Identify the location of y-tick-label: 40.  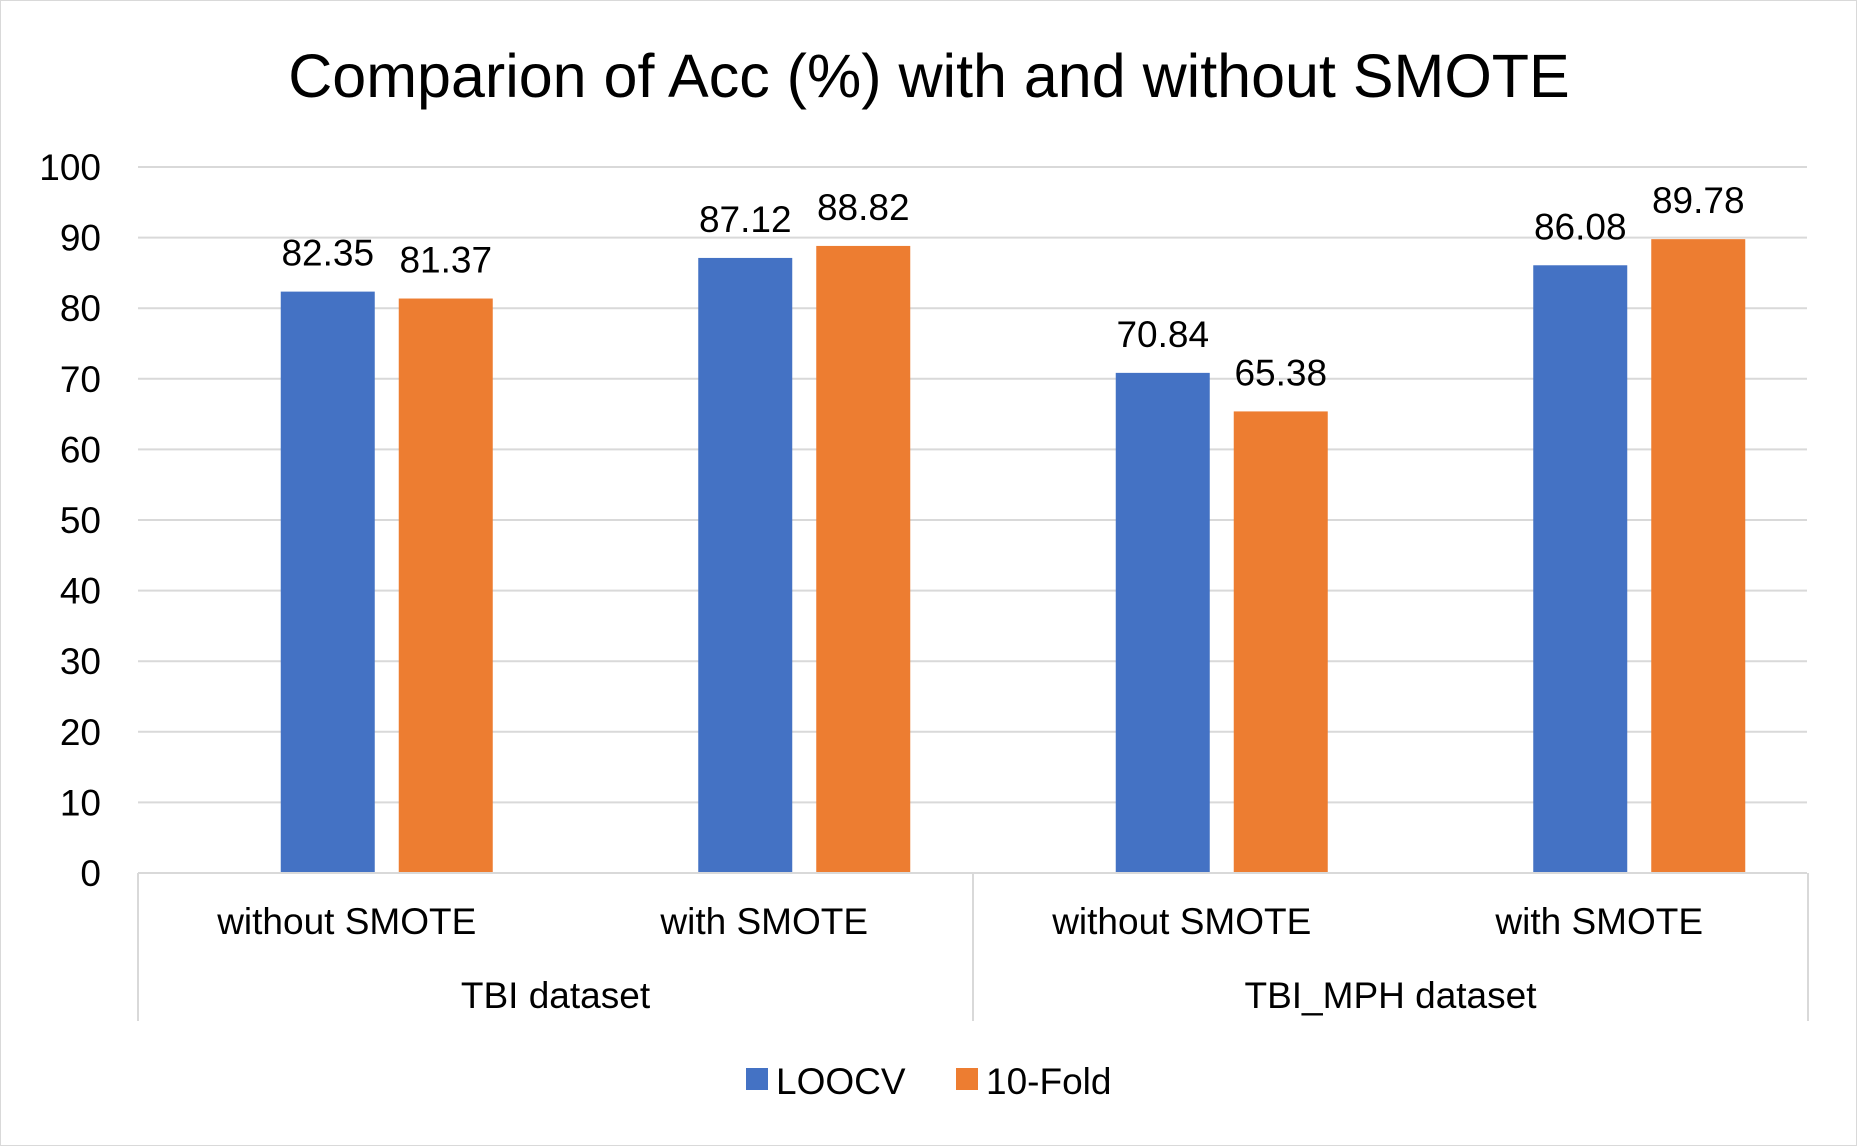
(80, 591).